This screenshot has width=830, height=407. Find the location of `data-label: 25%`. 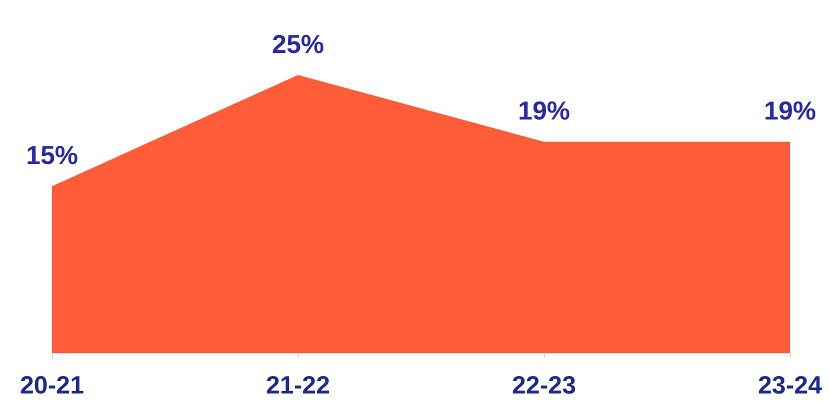

data-label: 25% is located at coordinates (298, 44).